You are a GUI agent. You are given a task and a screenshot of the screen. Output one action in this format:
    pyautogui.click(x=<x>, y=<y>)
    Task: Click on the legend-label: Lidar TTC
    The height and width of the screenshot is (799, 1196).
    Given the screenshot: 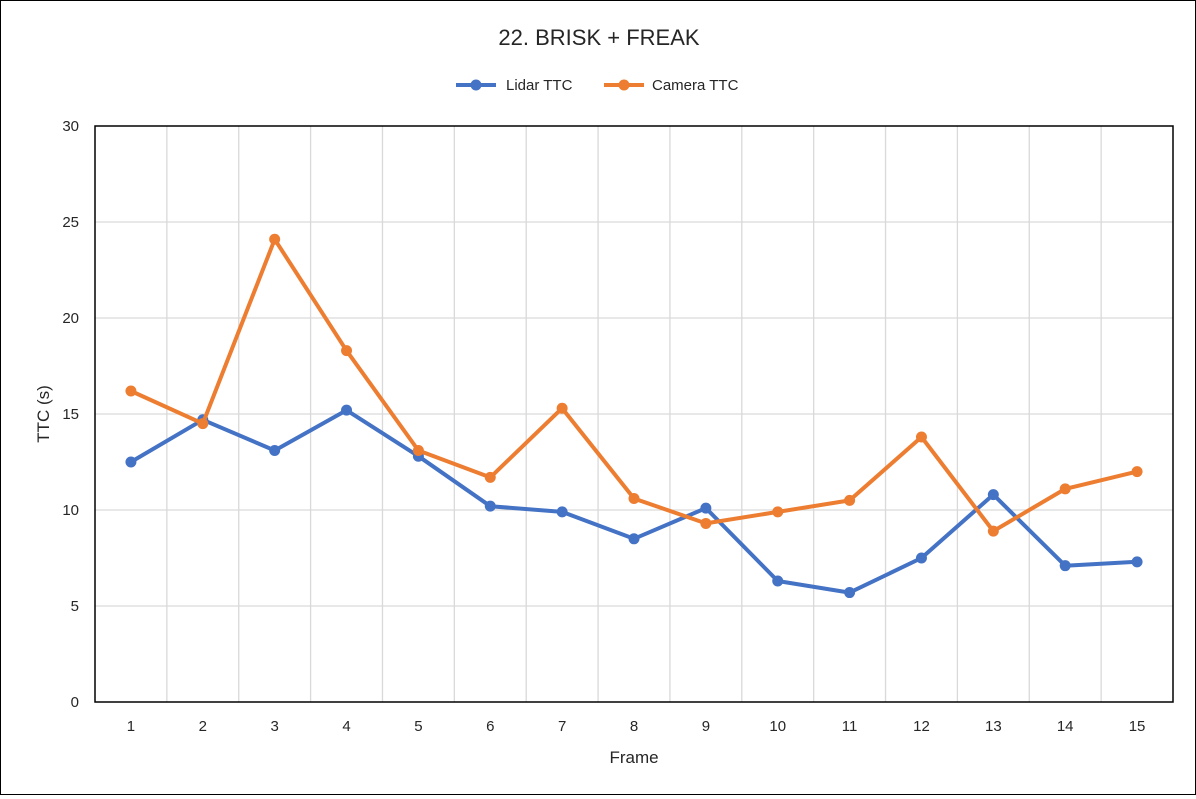 What is the action you would take?
    pyautogui.click(x=539, y=85)
    